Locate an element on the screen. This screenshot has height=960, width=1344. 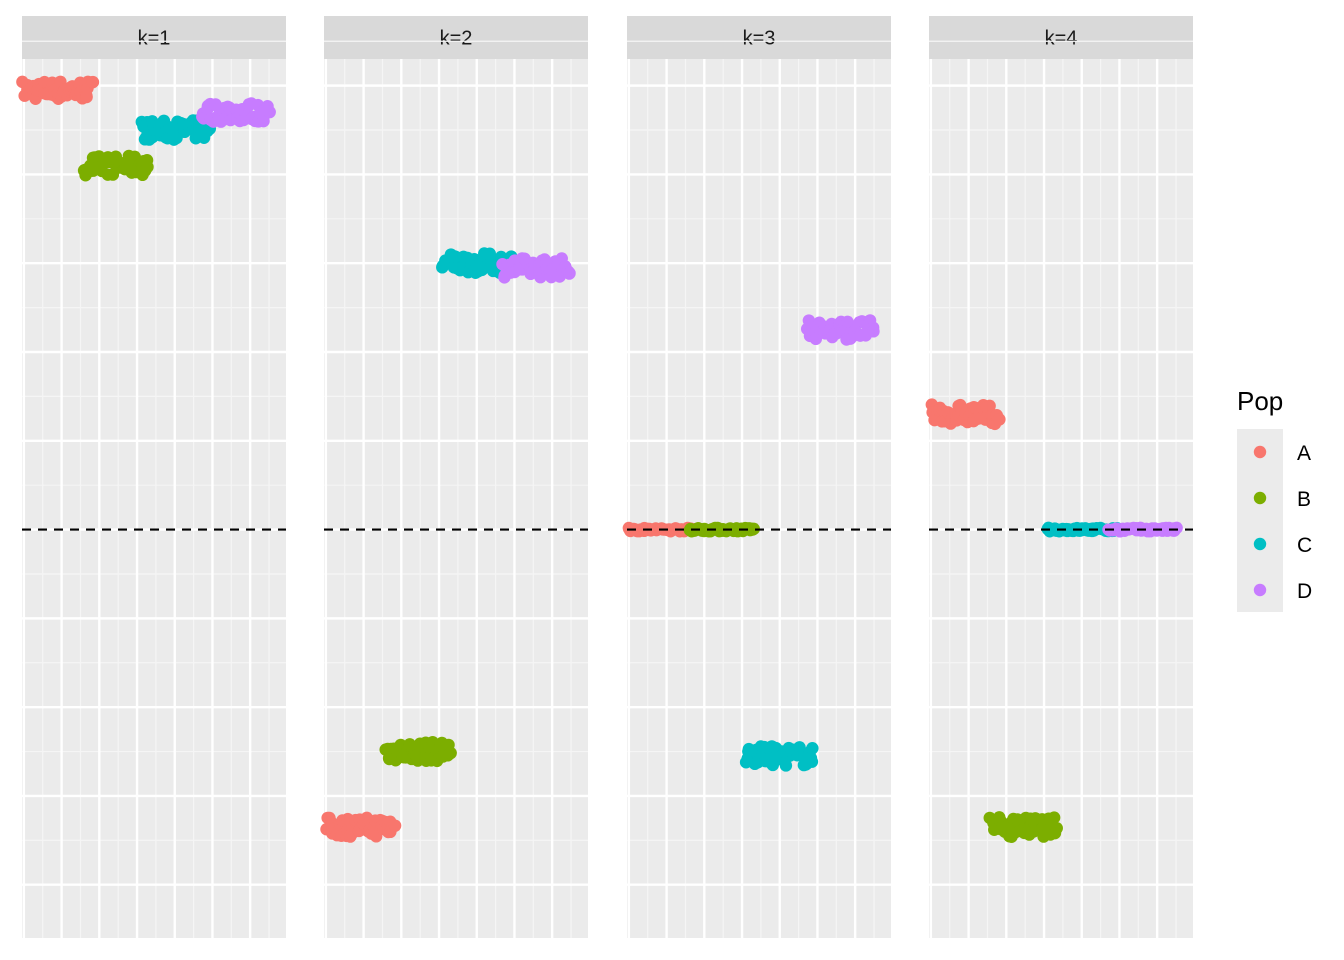
legend-key-D is located at coordinates (1260, 590).